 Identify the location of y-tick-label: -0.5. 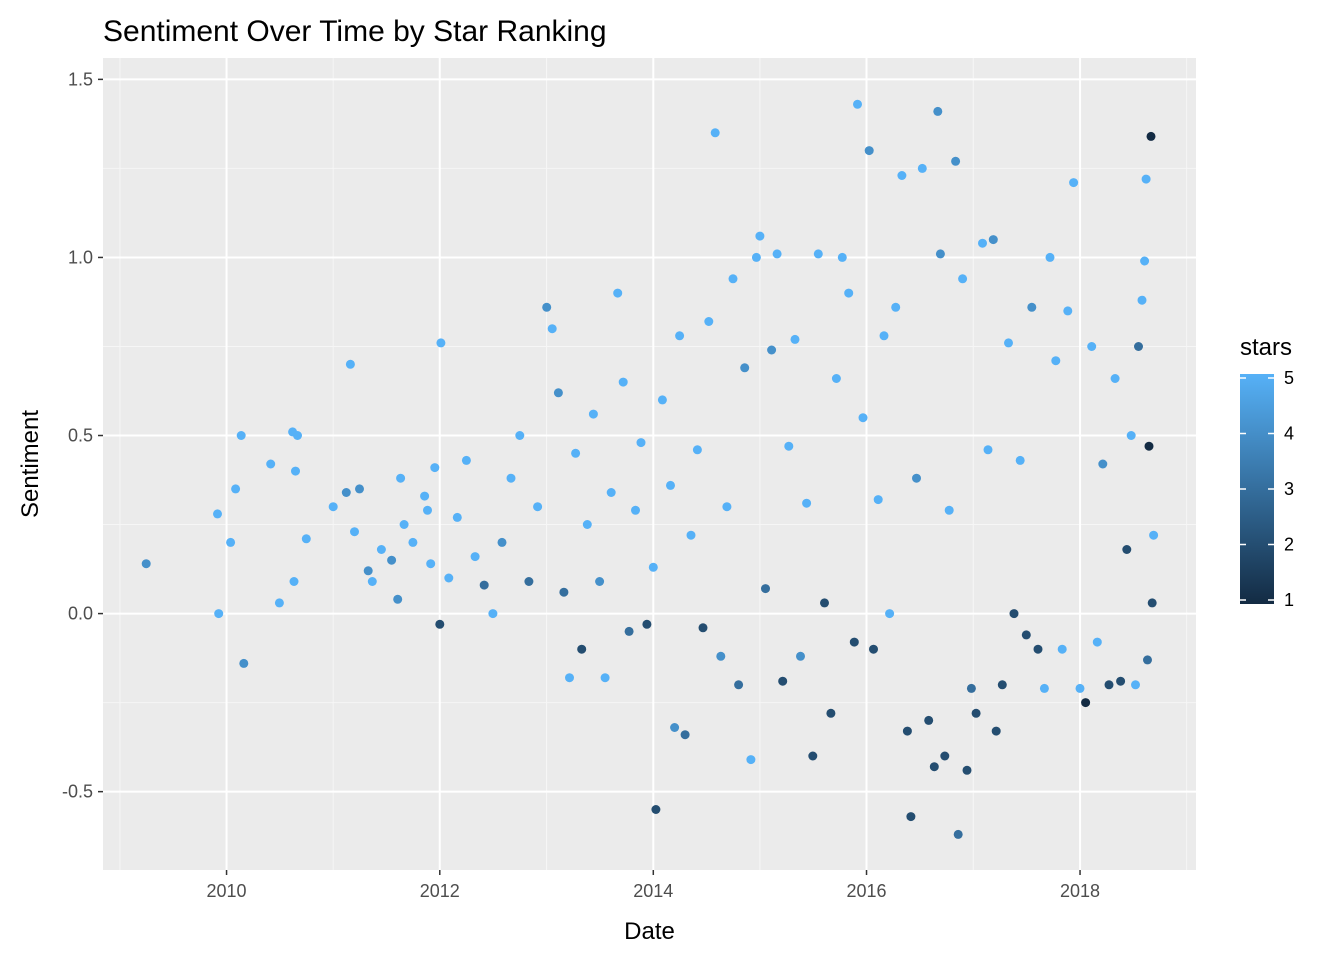
(77, 792).